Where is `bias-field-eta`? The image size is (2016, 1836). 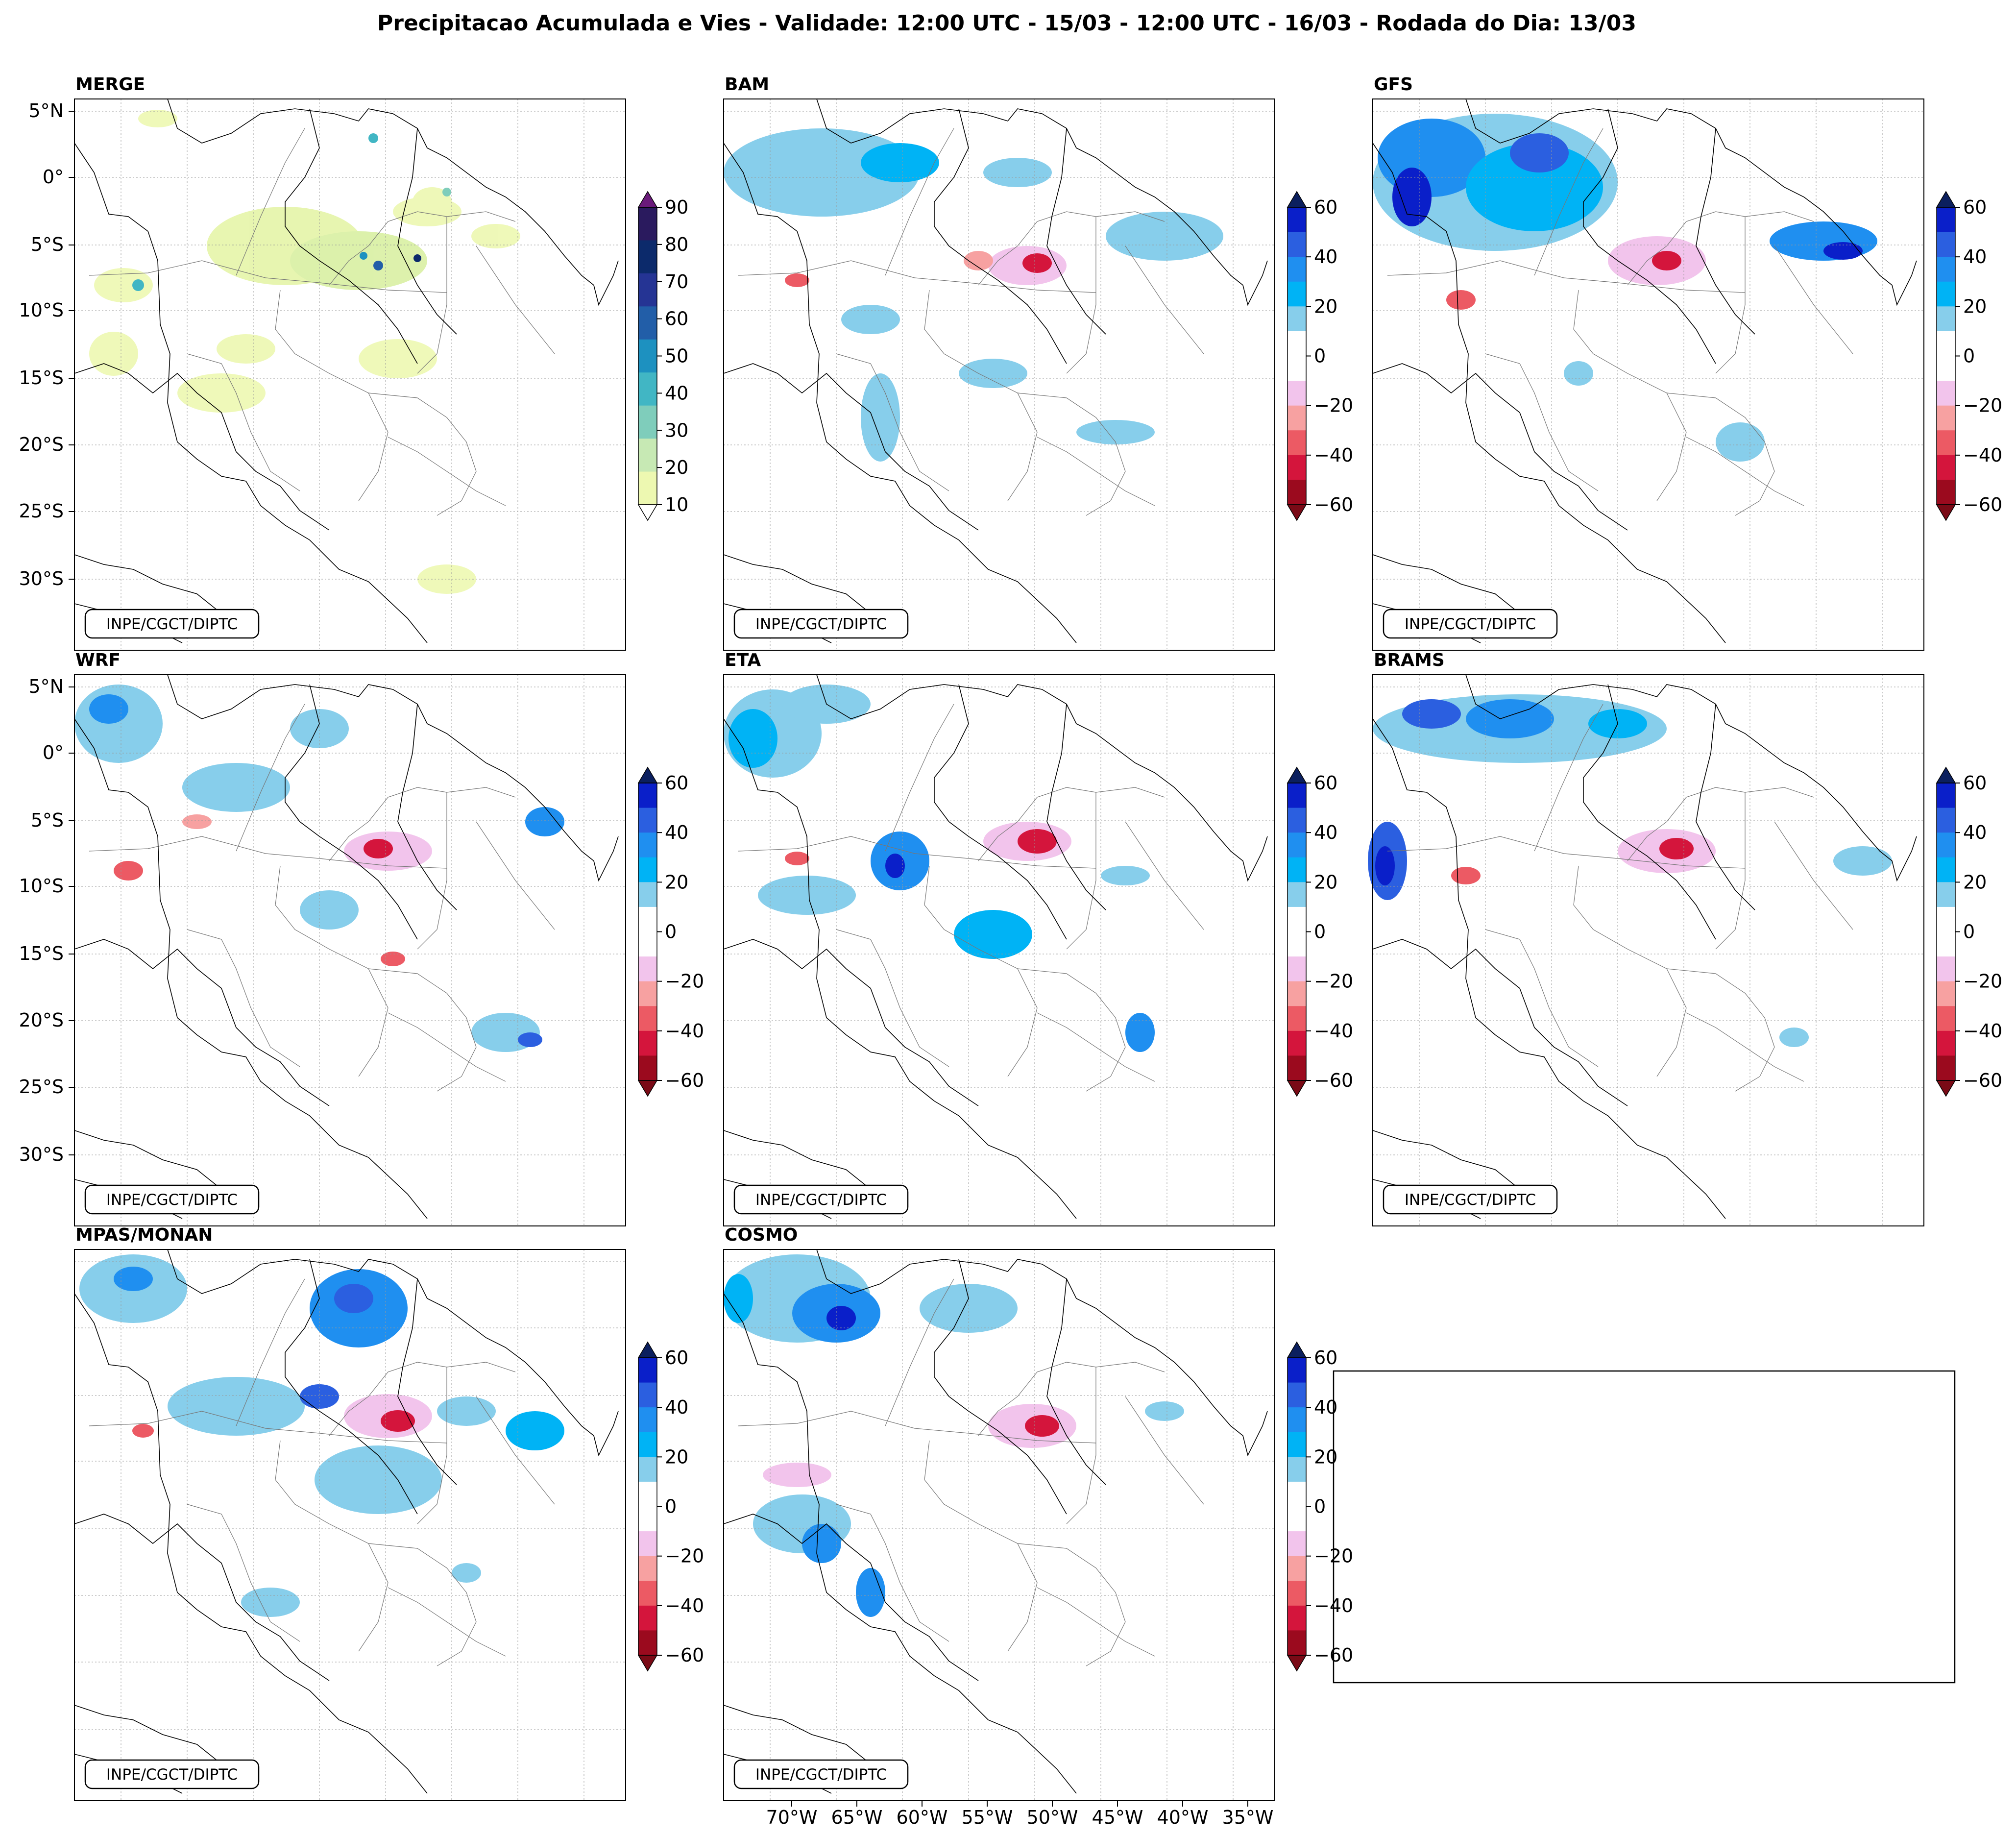 bias-field-eta is located at coordinates (939, 868).